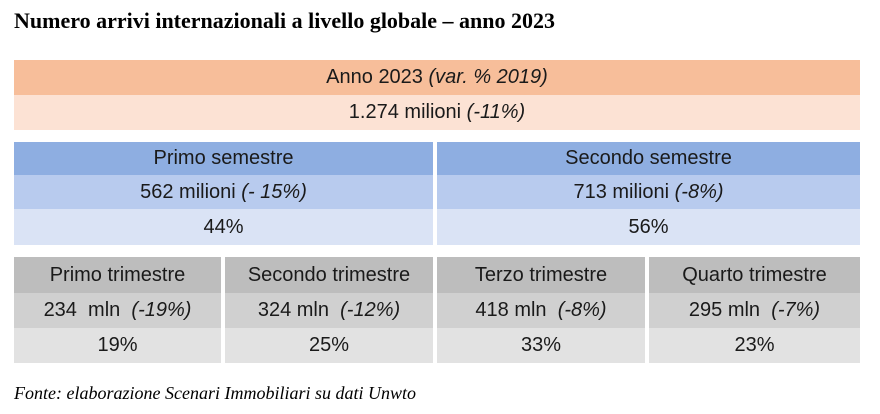 Image resolution: width=880 pixels, height=414 pixels. I want to click on semester-2-value-cell: 713 milioni (-8%), so click(648, 192).